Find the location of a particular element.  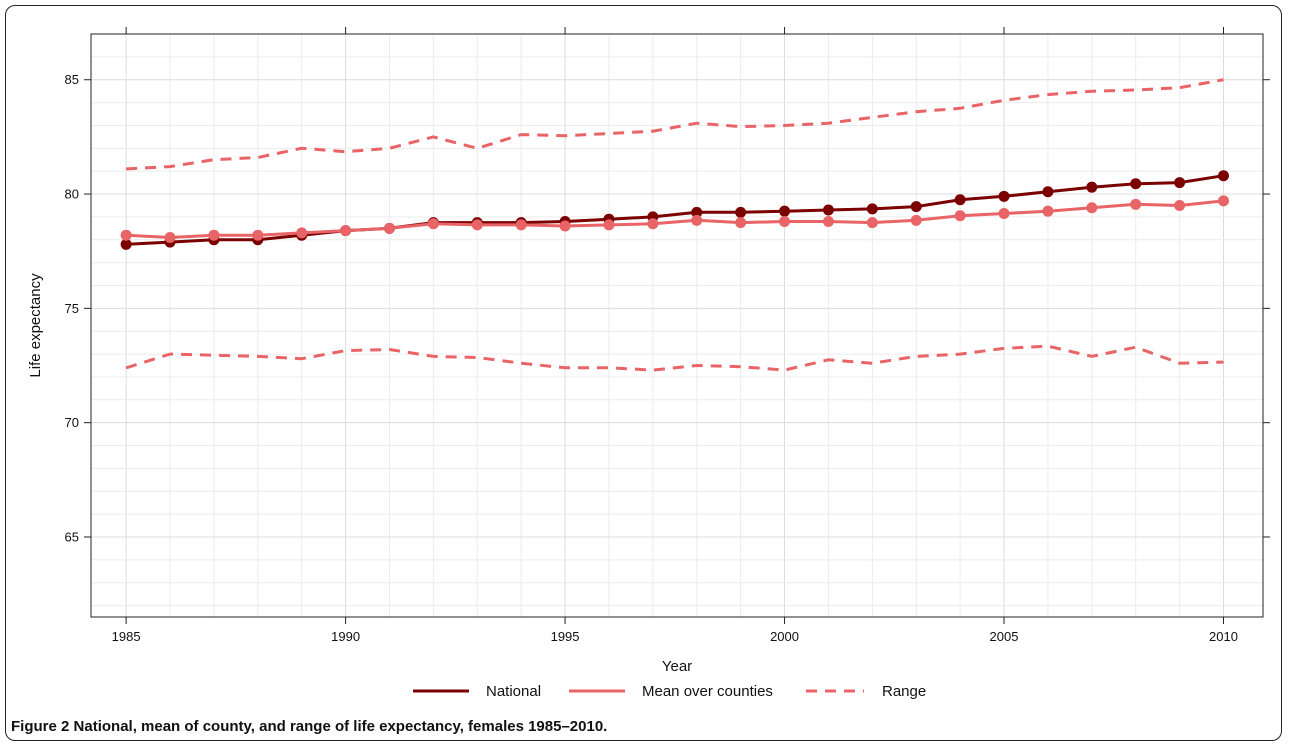

x-tick-label: 2005 is located at coordinates (1004, 636).